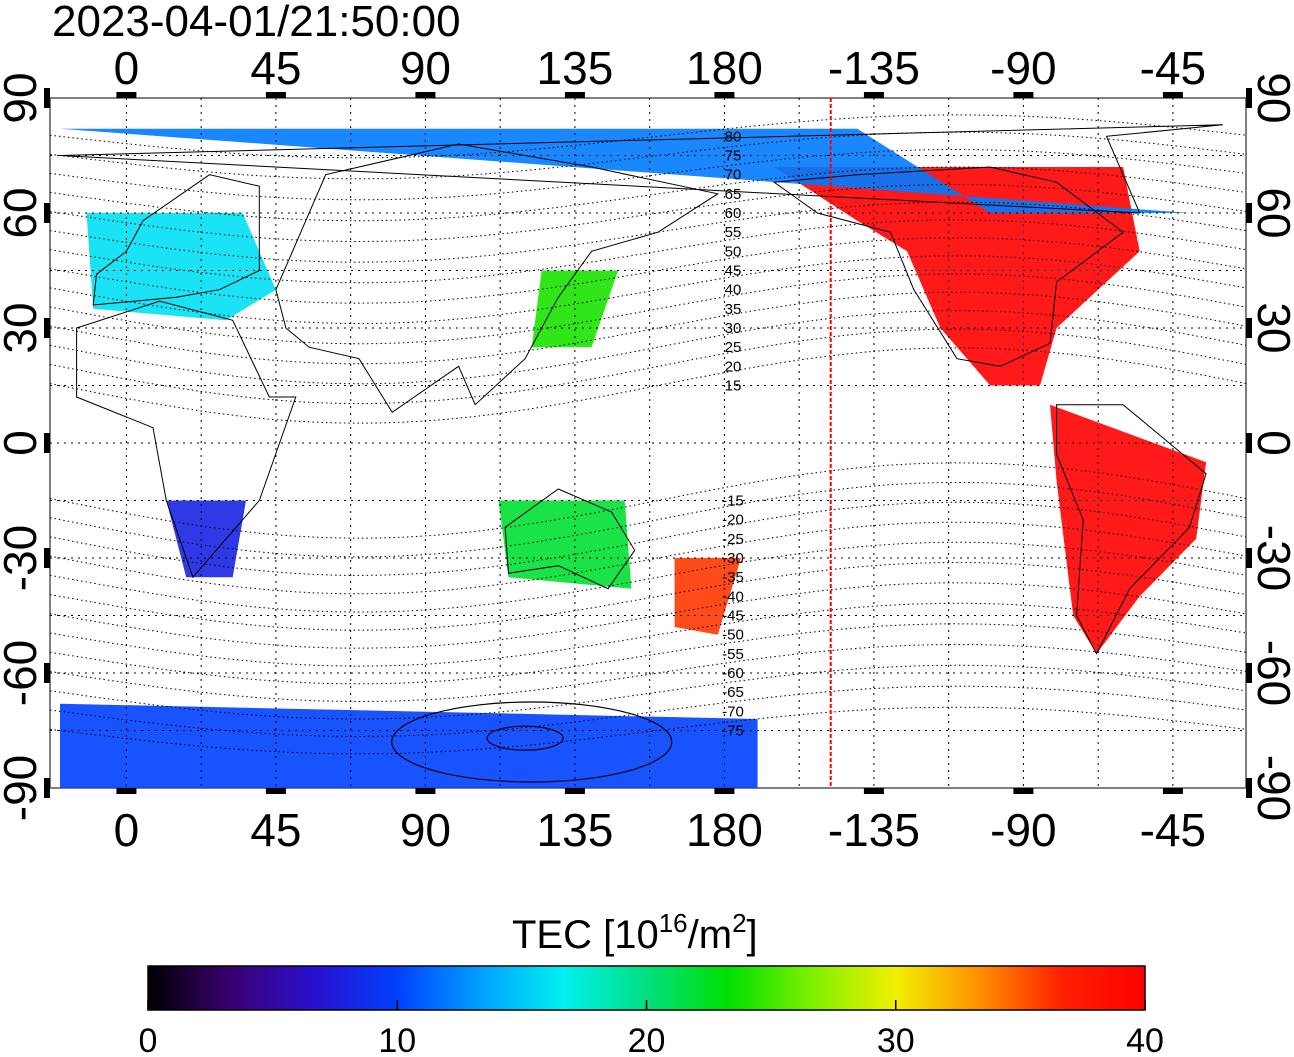 This screenshot has width=1294, height=1057. What do you see at coordinates (733, 520) in the screenshot?
I see `contour-label: -20` at bounding box center [733, 520].